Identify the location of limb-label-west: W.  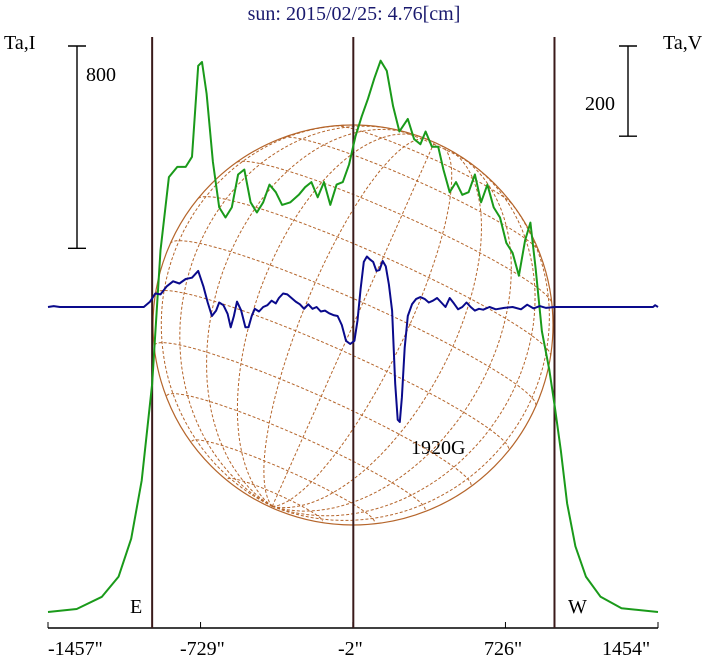
(577, 607).